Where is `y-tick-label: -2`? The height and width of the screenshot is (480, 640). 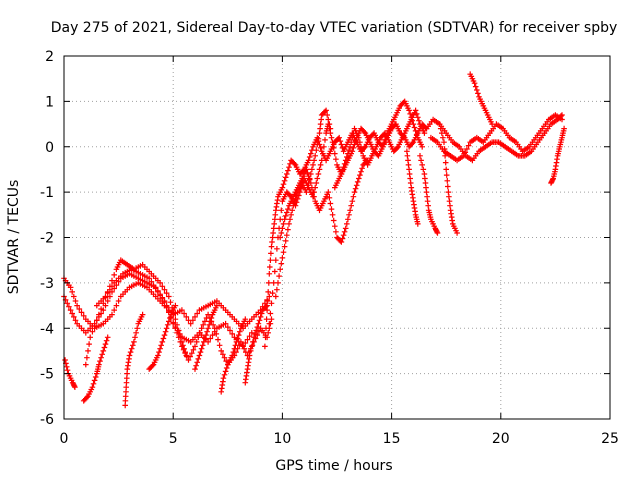 y-tick-label: -2 is located at coordinates (47, 239).